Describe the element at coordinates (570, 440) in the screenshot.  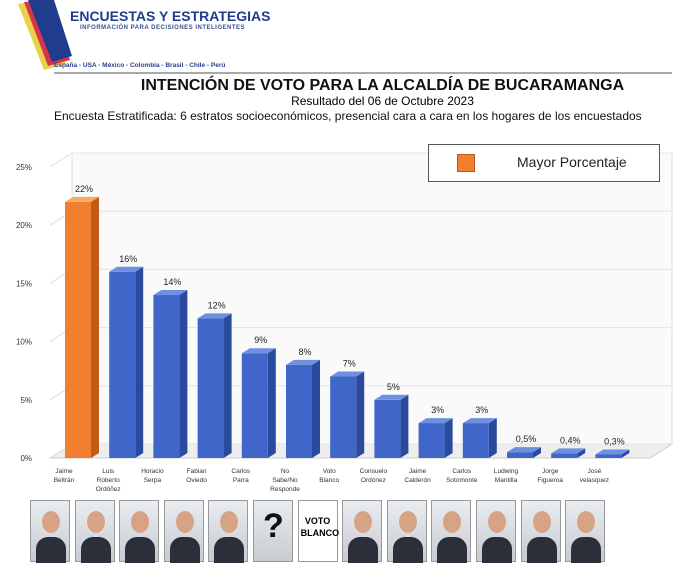
I see `data-label: 0,4%` at that location.